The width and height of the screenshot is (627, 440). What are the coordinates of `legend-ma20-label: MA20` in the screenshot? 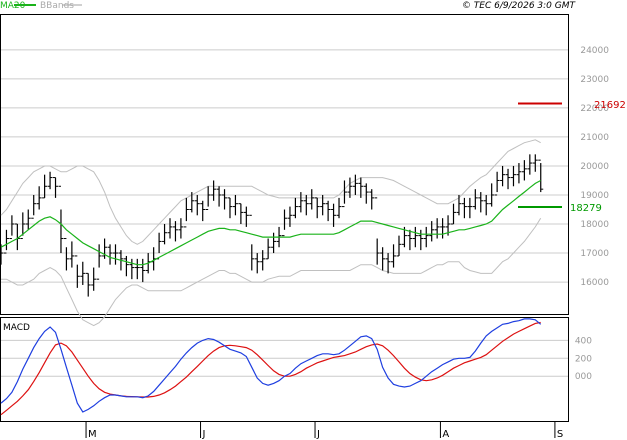 It's located at (13, 6).